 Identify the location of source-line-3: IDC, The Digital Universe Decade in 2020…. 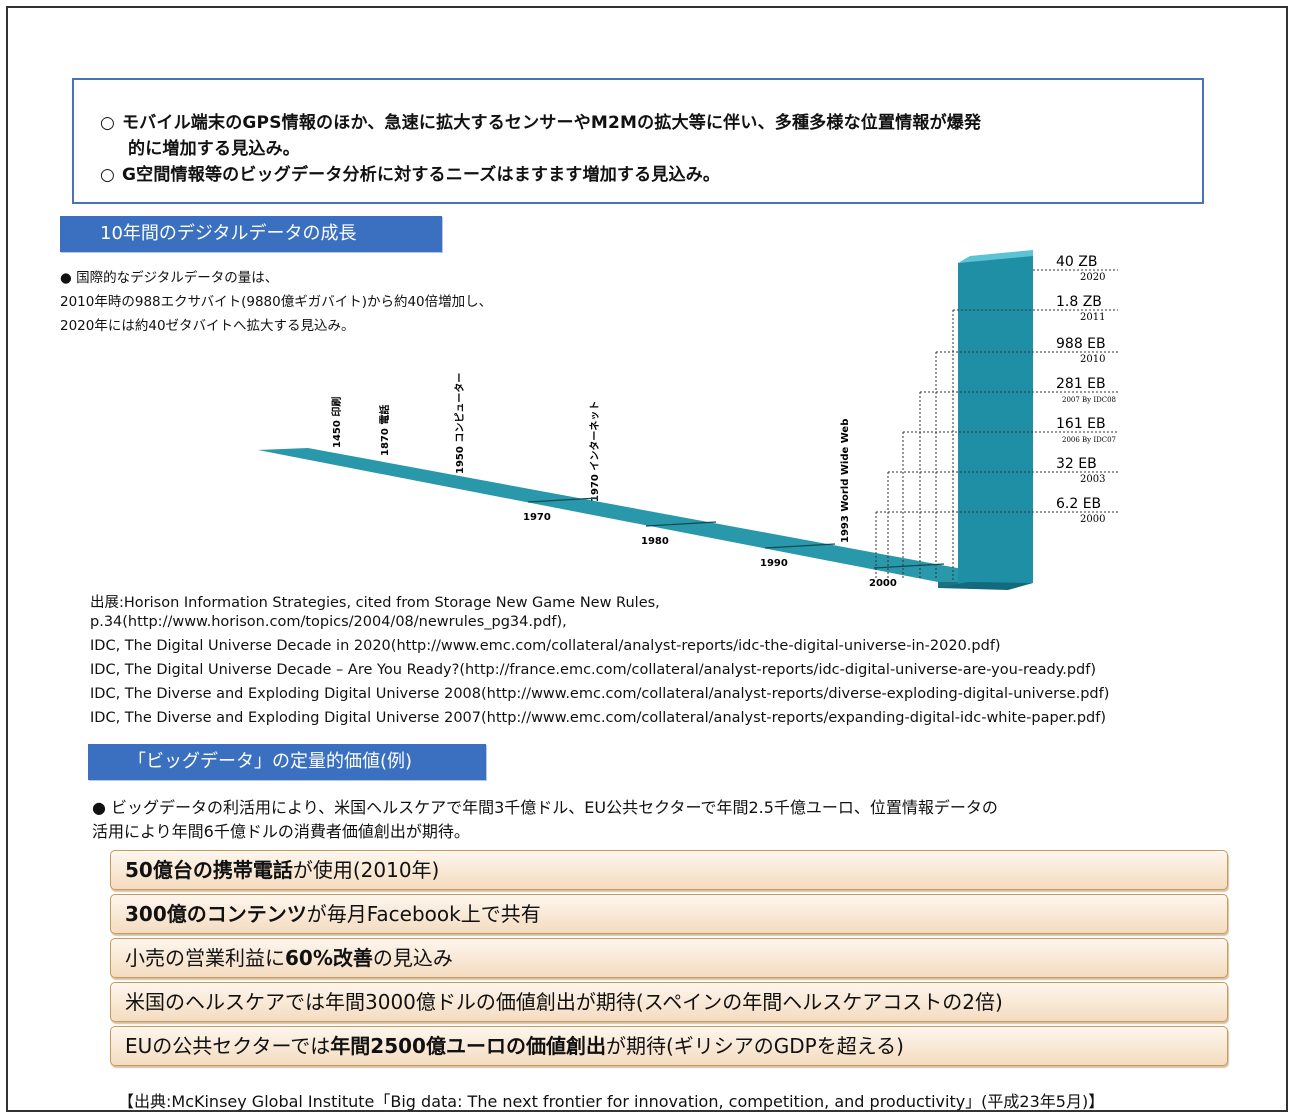
(545, 646).